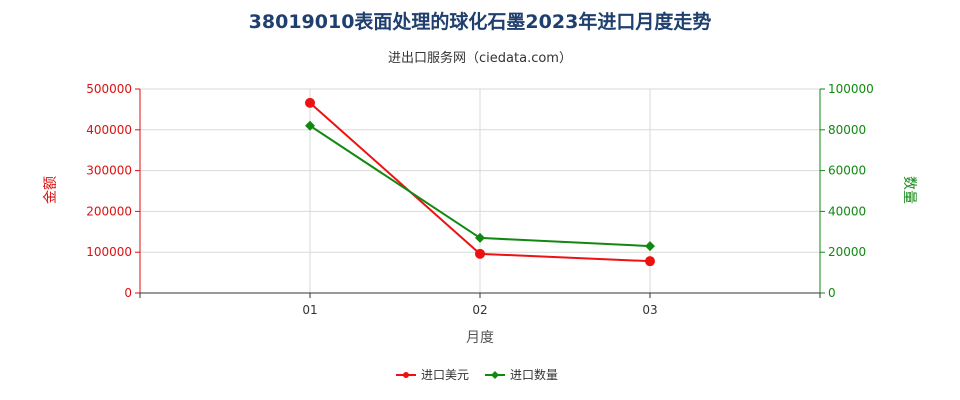 This screenshot has width=960, height=400. Describe the element at coordinates (113, 191) in the screenshot. I see `left-axis-ticks: 0 100000 200000 300000 400000 500000` at that location.